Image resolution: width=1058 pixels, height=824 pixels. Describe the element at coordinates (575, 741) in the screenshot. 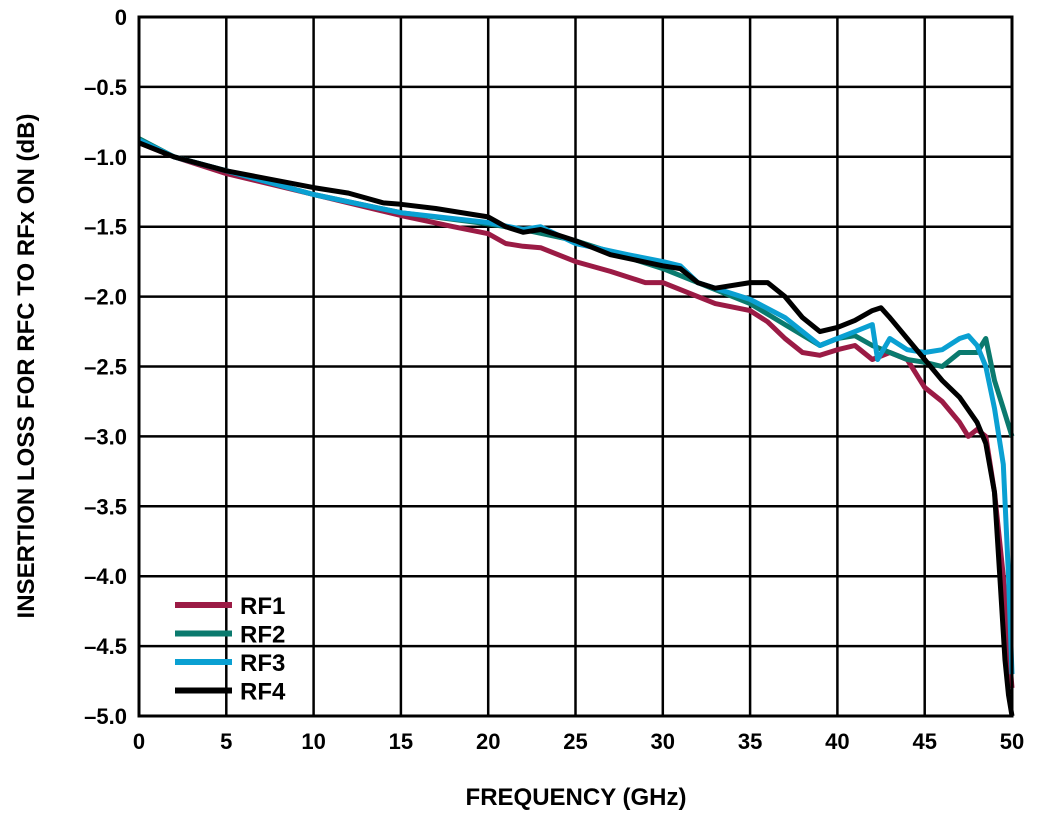

I see `x-tick-label: 25` at that location.